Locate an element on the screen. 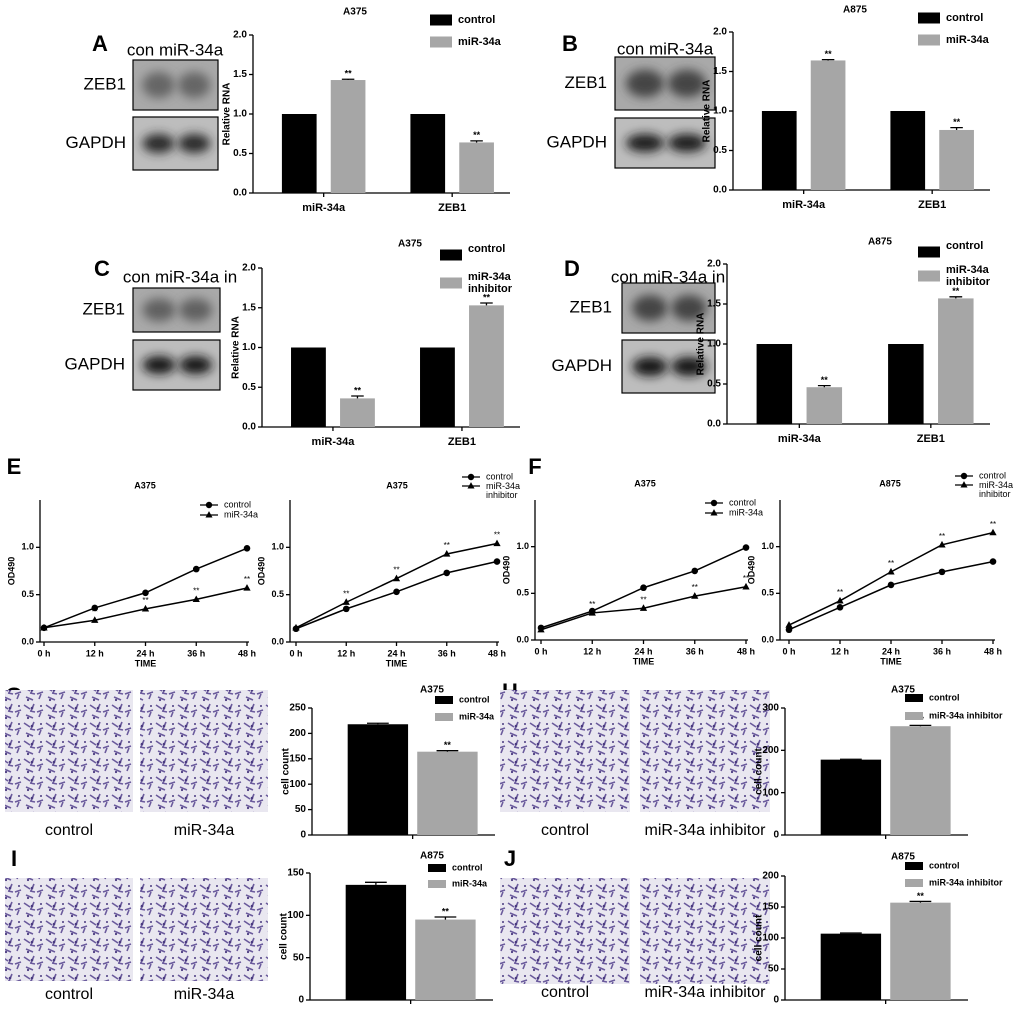 The image size is (1020, 1018). y-tick-label: 1.5 is located at coordinates (240, 74).